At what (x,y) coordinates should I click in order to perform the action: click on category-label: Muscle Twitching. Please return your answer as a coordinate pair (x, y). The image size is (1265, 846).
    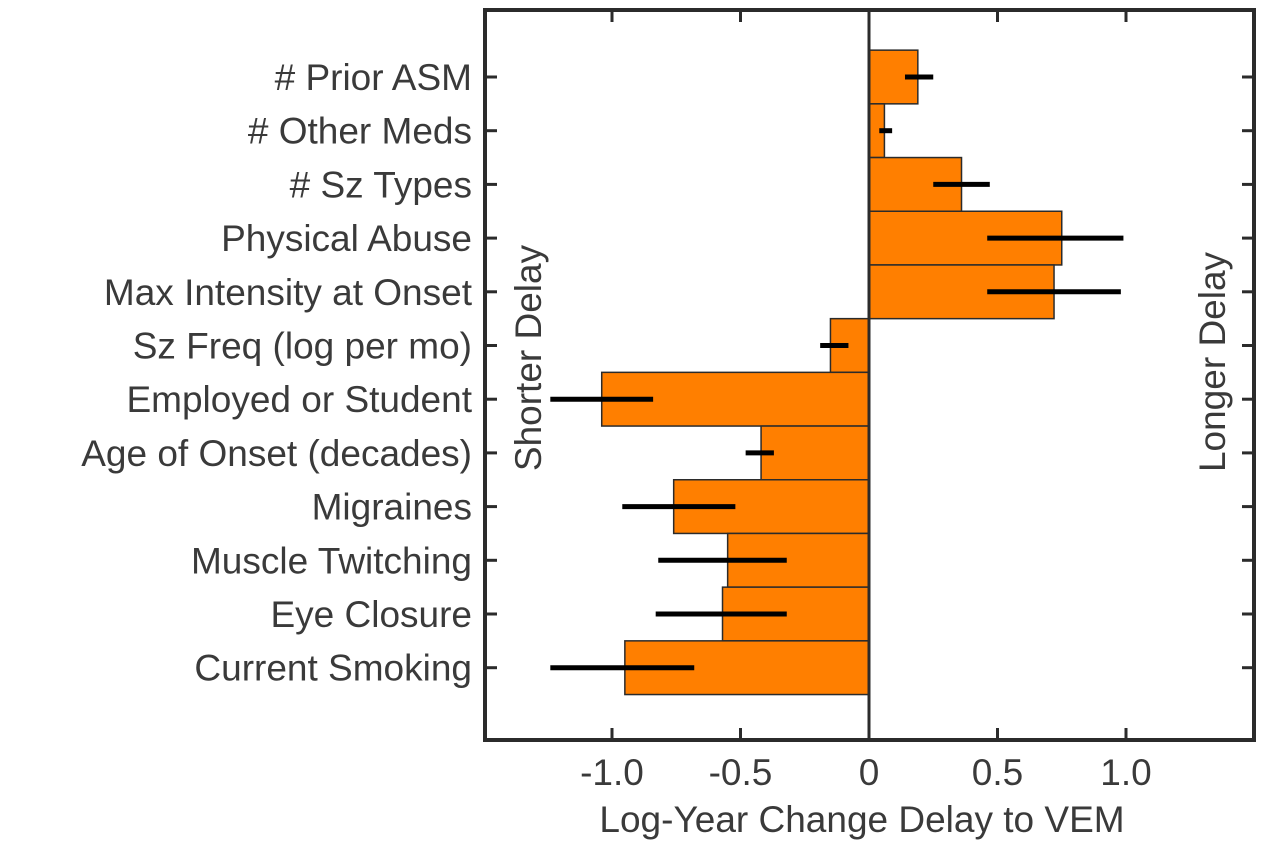
    Looking at the image, I should click on (331, 560).